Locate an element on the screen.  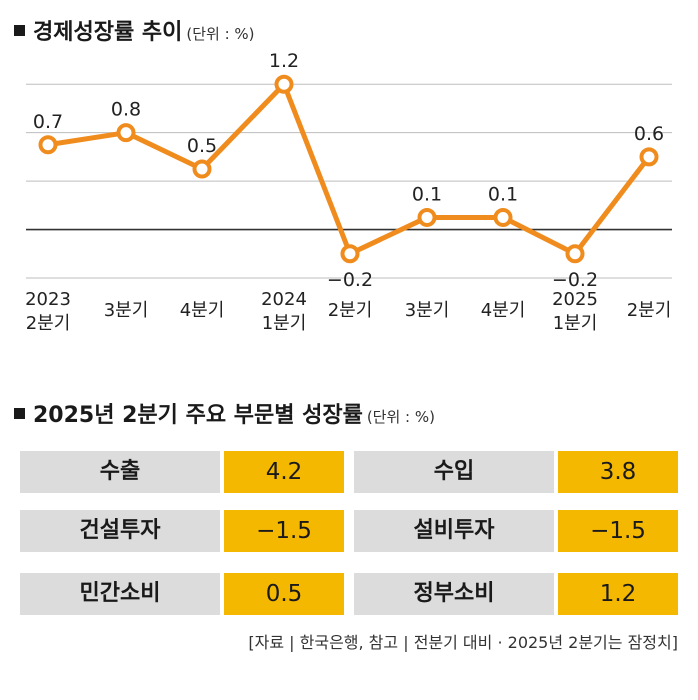
sector-value: 1.2 is located at coordinates (618, 594).